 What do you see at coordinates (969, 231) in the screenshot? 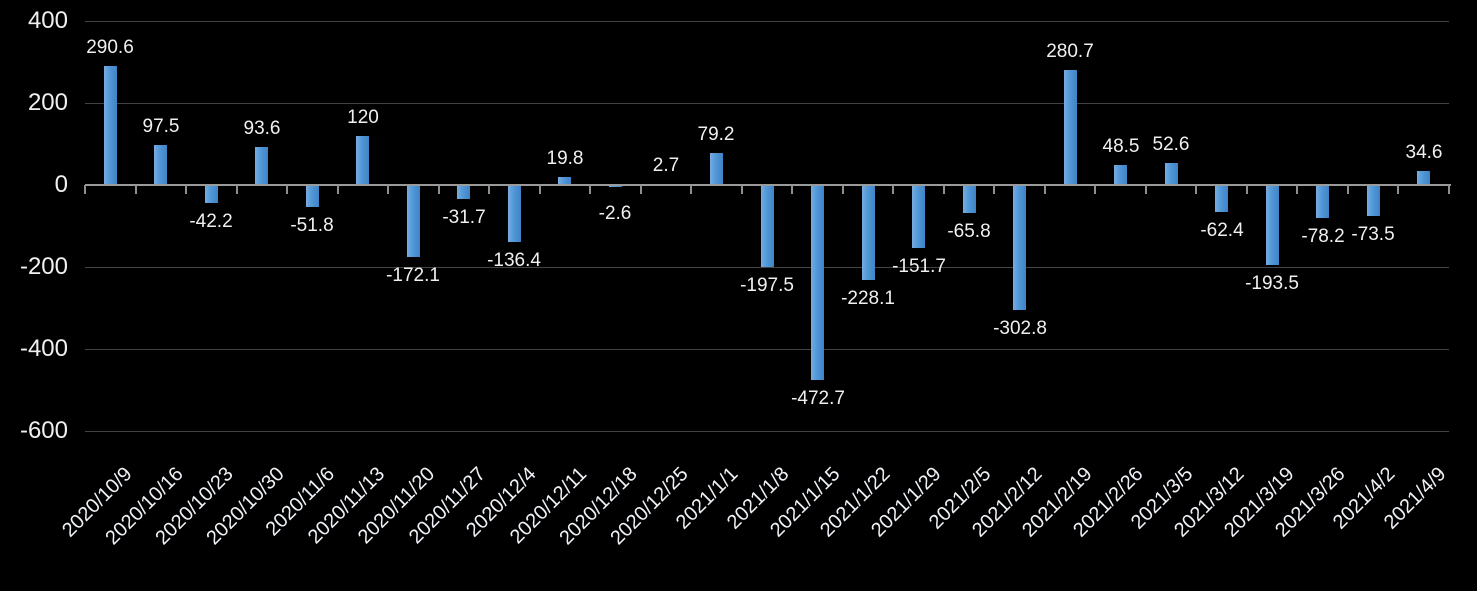
I see `bar-value-label: -65.8` at bounding box center [969, 231].